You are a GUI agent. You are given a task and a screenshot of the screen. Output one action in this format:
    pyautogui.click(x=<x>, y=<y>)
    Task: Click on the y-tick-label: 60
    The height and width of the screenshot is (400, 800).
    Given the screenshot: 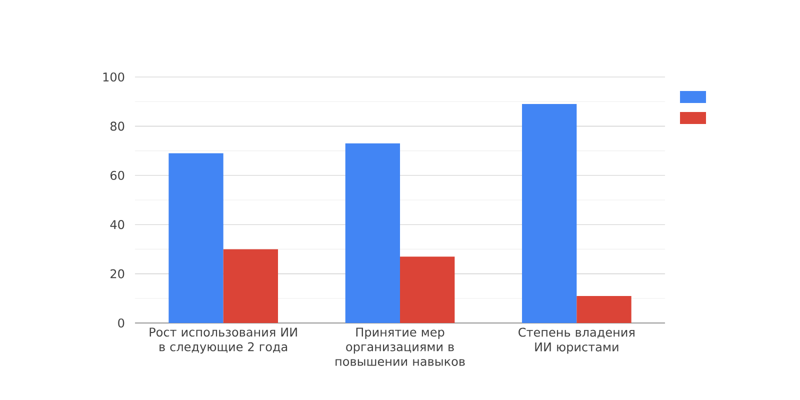 What is the action you would take?
    pyautogui.click(x=117, y=175)
    